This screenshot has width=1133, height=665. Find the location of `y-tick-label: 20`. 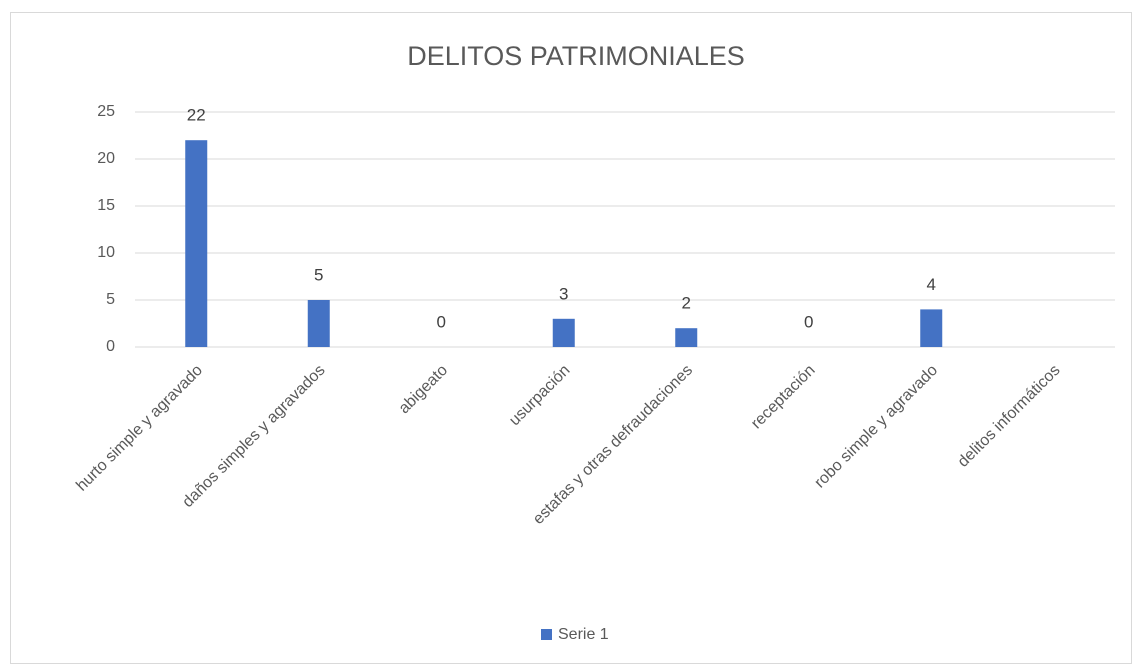

y-tick-label: 20 is located at coordinates (106, 158).